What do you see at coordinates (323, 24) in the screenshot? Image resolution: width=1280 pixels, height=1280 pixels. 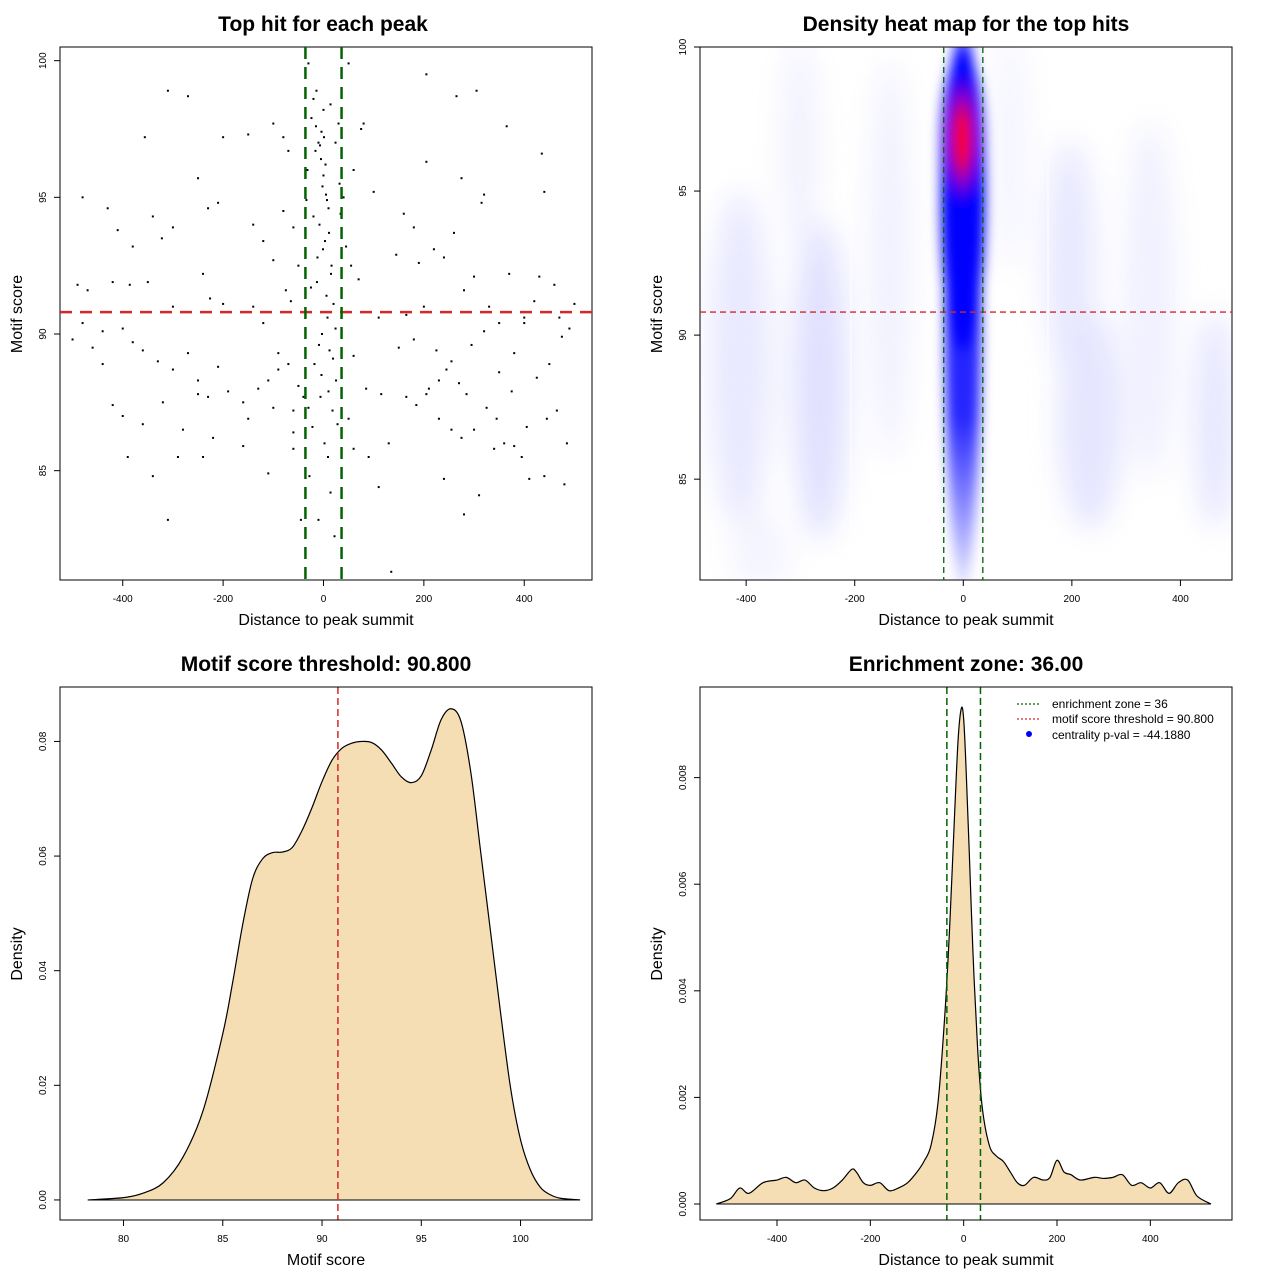 I see `scatter-title: Top hit for each peak` at bounding box center [323, 24].